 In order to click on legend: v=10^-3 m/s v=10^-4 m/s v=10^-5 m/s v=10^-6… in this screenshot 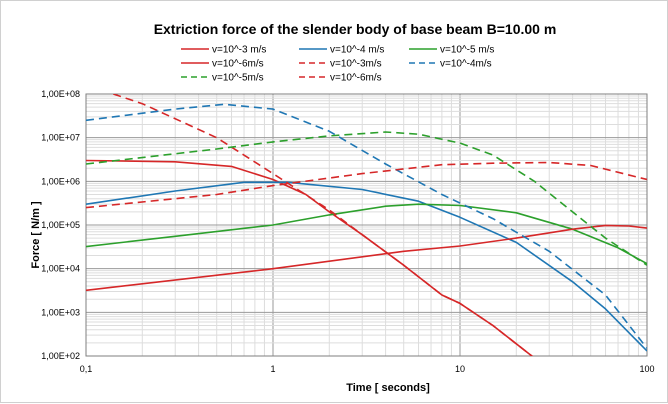, I will do `click(337, 64)`.